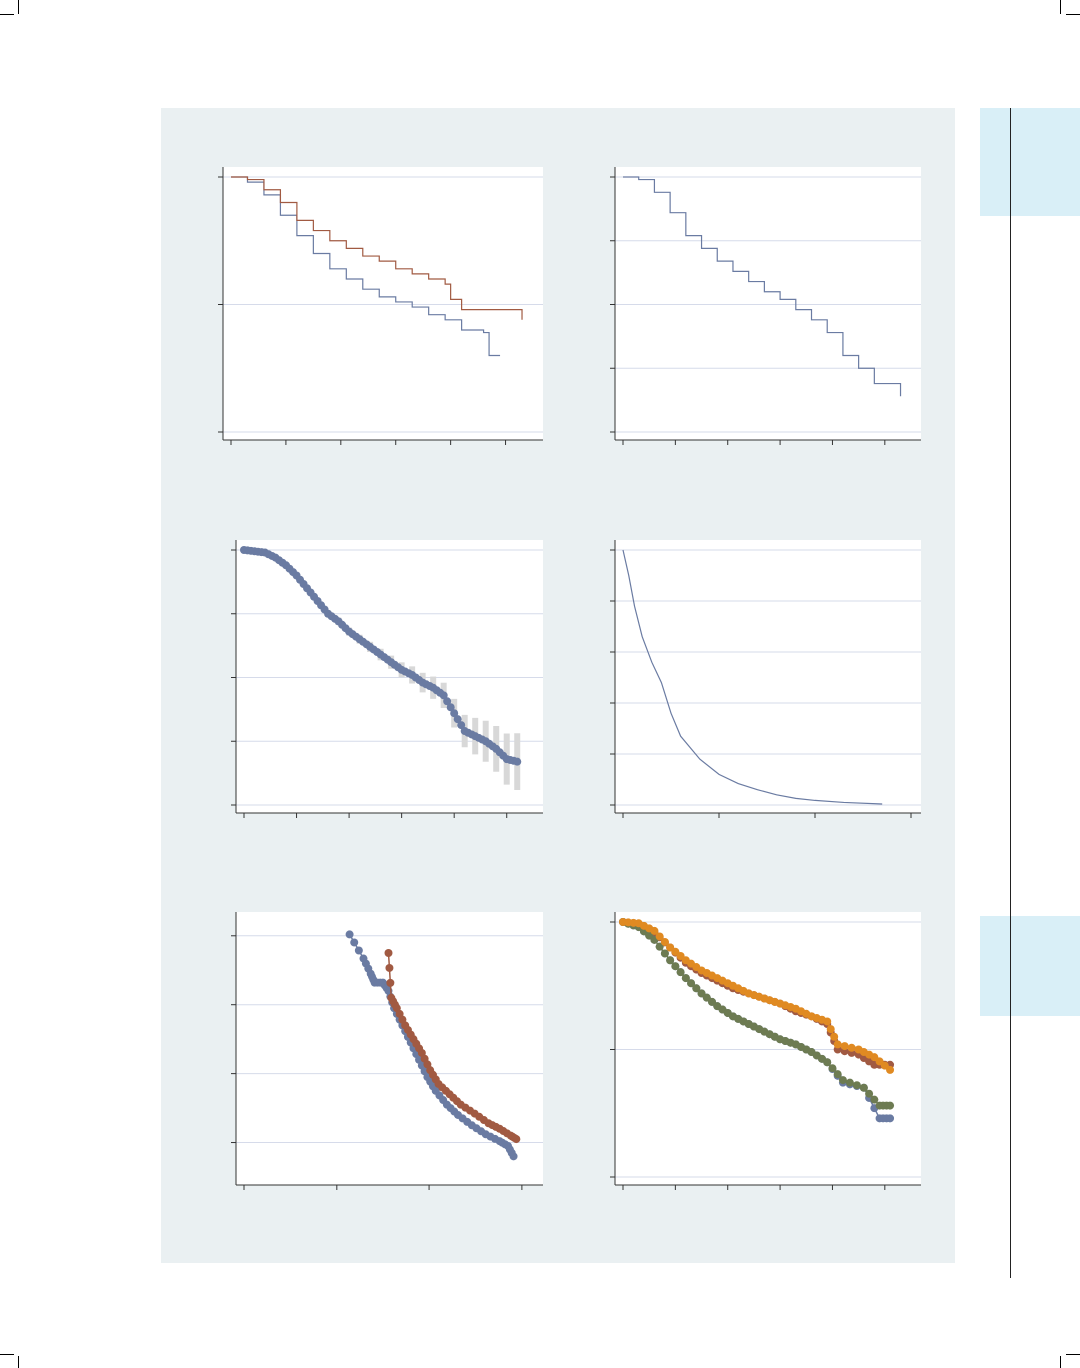 This screenshot has width=1080, height=1368. Describe the element at coordinates (1030, 966) in the screenshot. I see `thumb-tab-bottom` at that location.